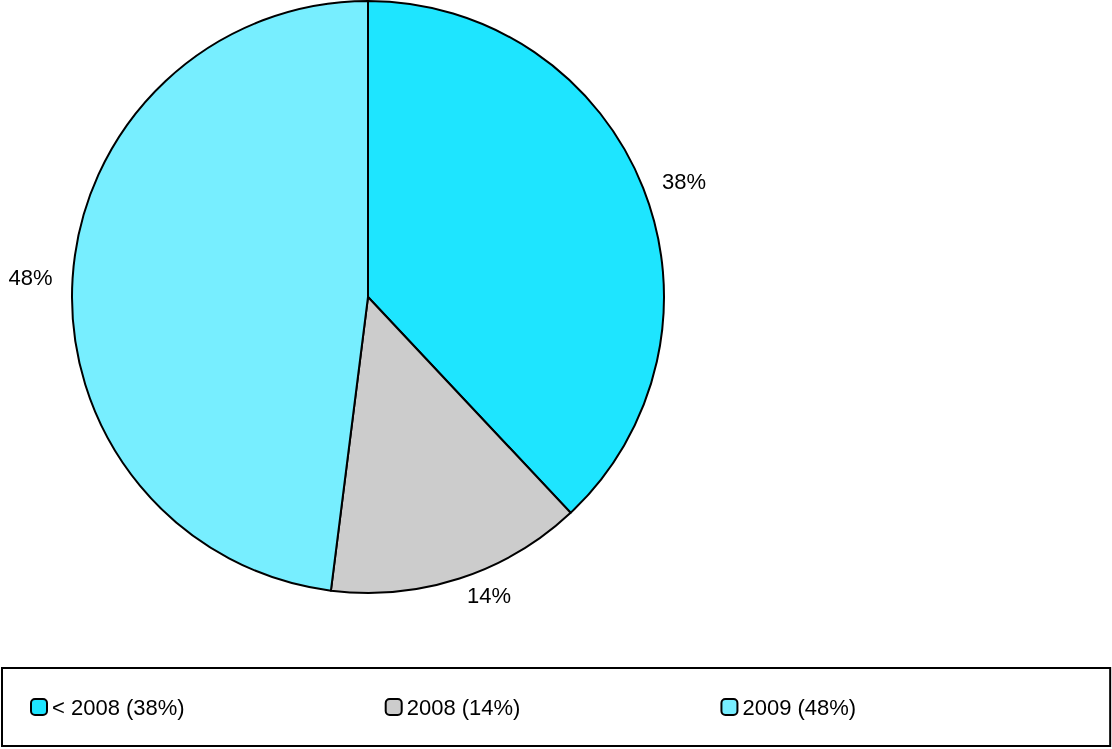 The image size is (1112, 749). I want to click on legend-label: < 2008 (38%), so click(118, 707).